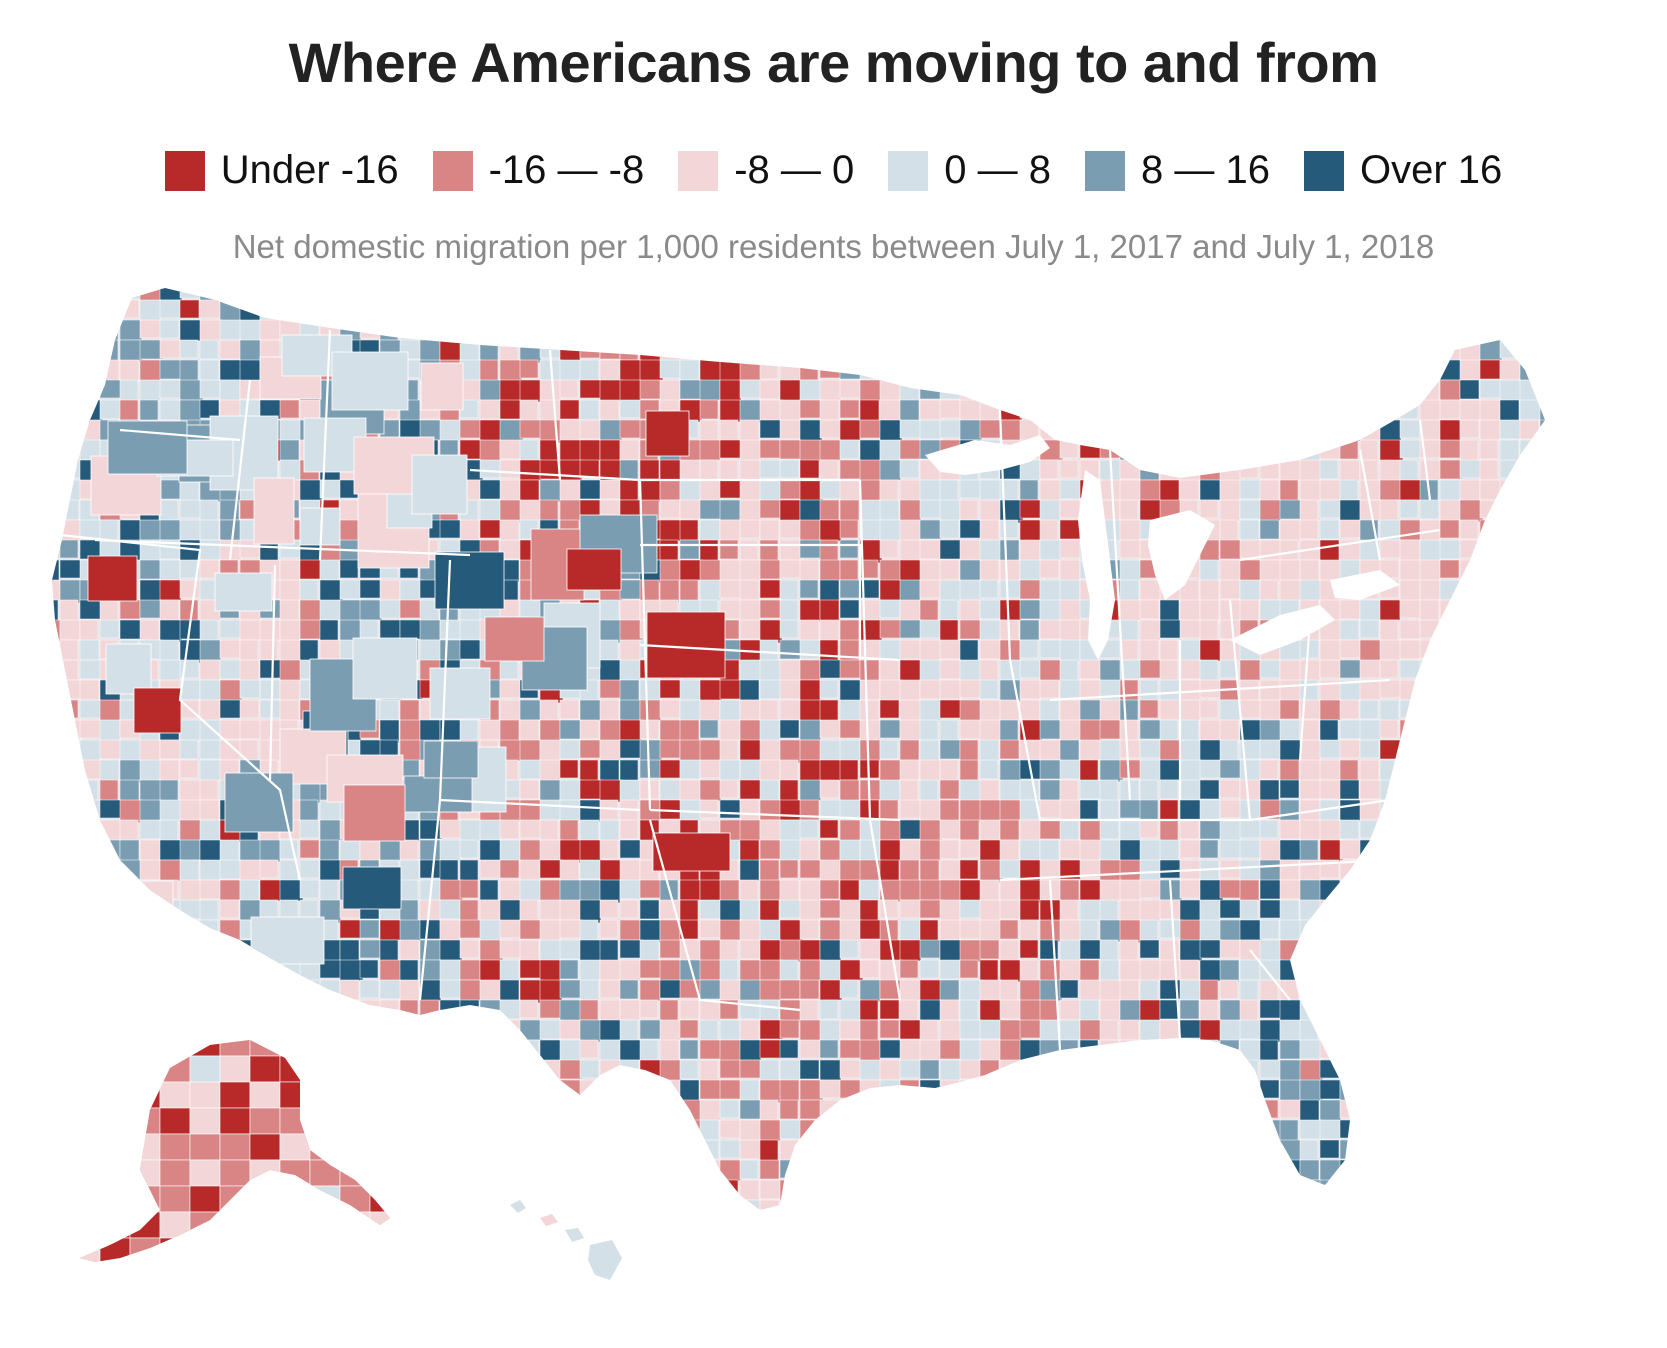 The height and width of the screenshot is (1348, 1667). I want to click on legend-label: 0 — 8, so click(997, 170).